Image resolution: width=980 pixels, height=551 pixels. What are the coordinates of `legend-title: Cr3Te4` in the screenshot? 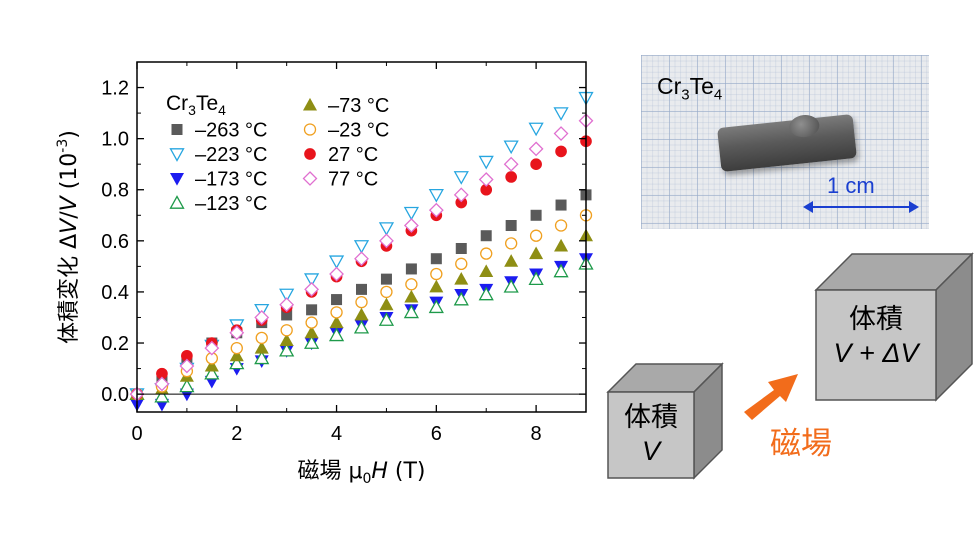 It's located at (196, 105).